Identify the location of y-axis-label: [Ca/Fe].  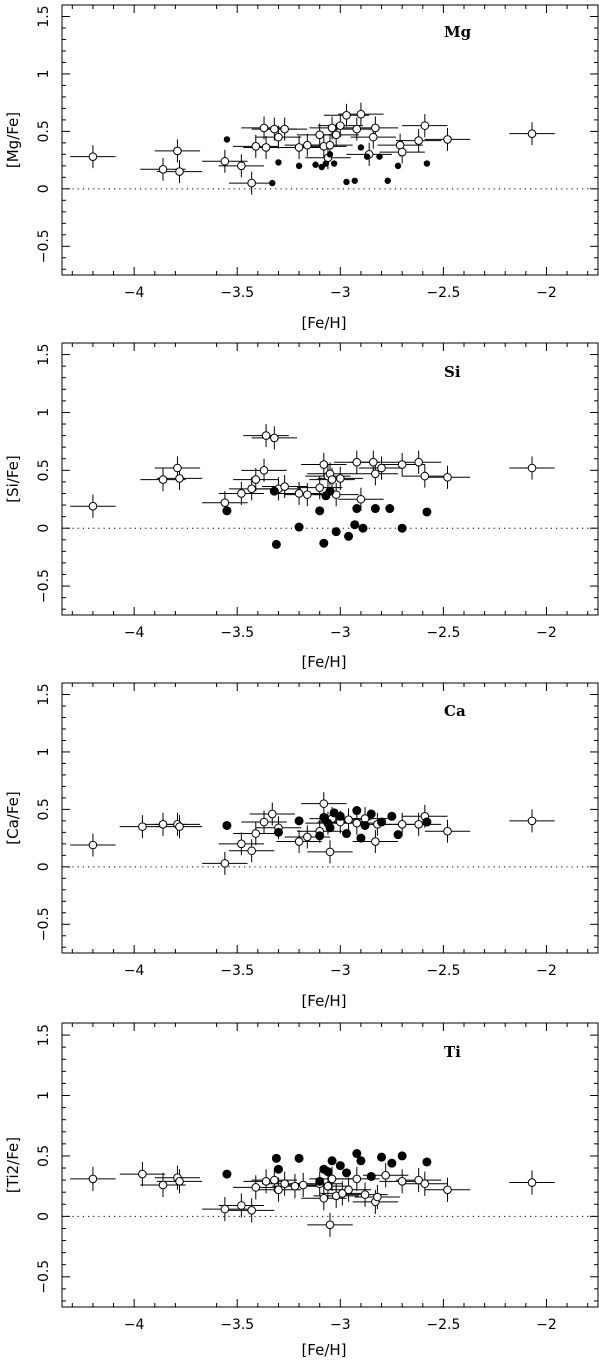
(13, 817).